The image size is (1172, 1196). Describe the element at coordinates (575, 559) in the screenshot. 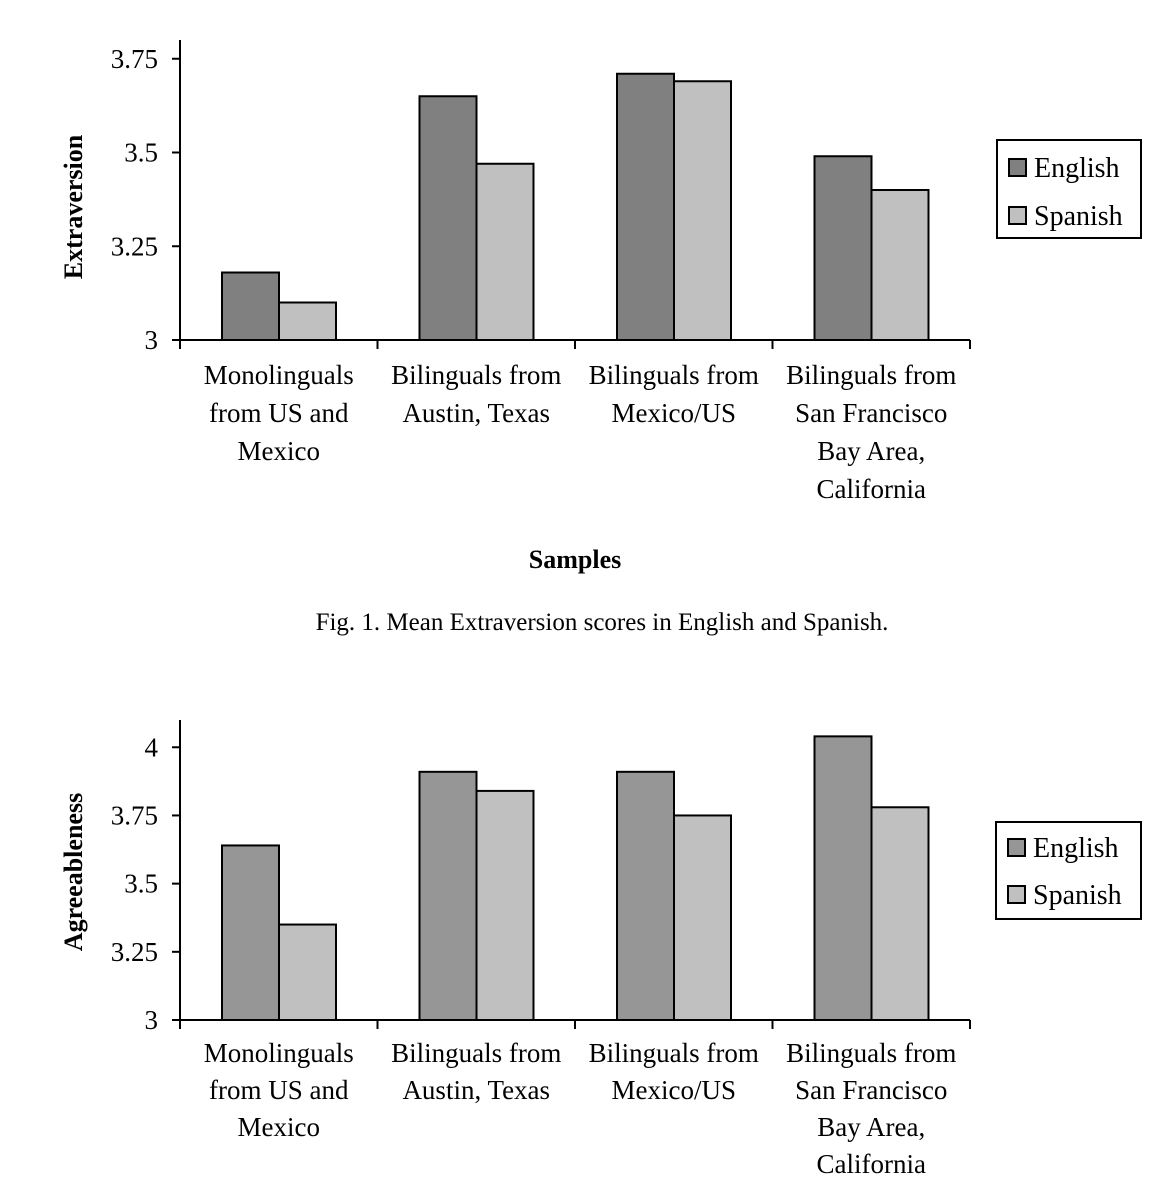

I see `x-axis-title: Samples` at that location.